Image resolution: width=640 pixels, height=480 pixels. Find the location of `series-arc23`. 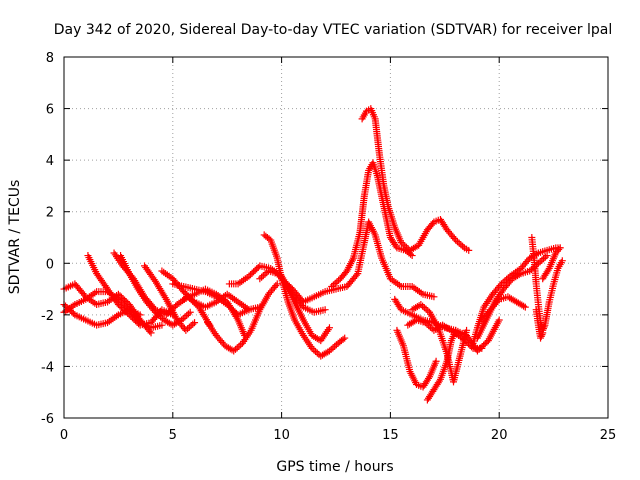

series-arc23 is located at coordinates (516, 295).